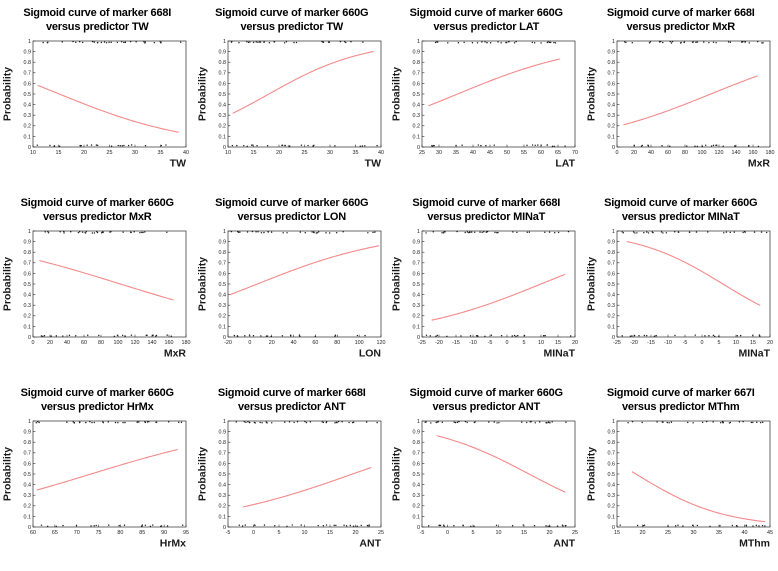  I want to click on svg-text: -20, so click(634, 343).